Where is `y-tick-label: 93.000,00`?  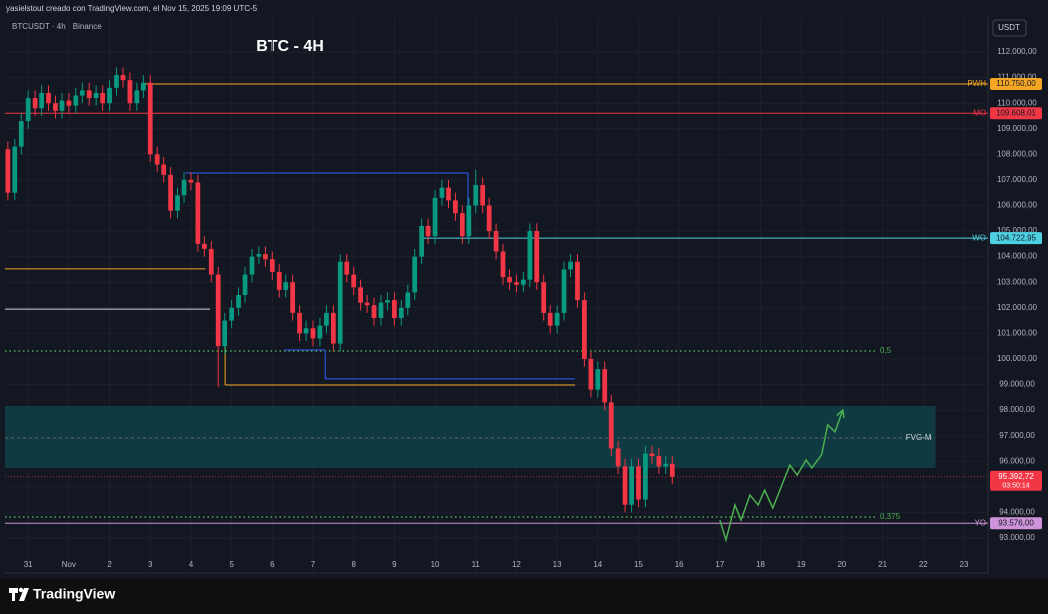
y-tick-label: 93.000,00 is located at coordinates (1017, 537).